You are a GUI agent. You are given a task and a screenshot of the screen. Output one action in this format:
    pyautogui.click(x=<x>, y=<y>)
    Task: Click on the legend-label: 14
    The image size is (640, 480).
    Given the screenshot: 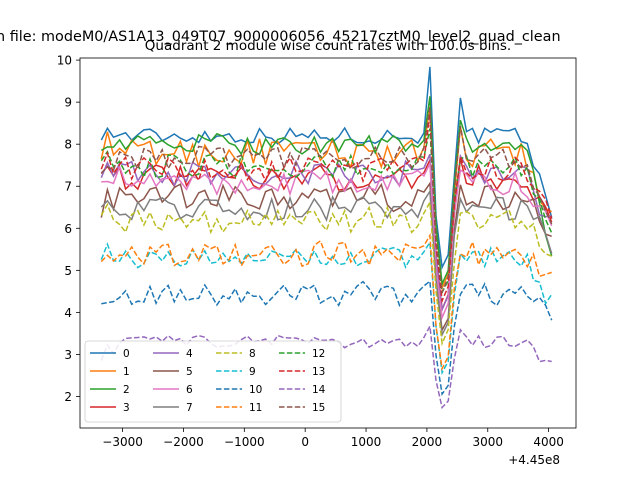 What is the action you would take?
    pyautogui.click(x=319, y=390)
    